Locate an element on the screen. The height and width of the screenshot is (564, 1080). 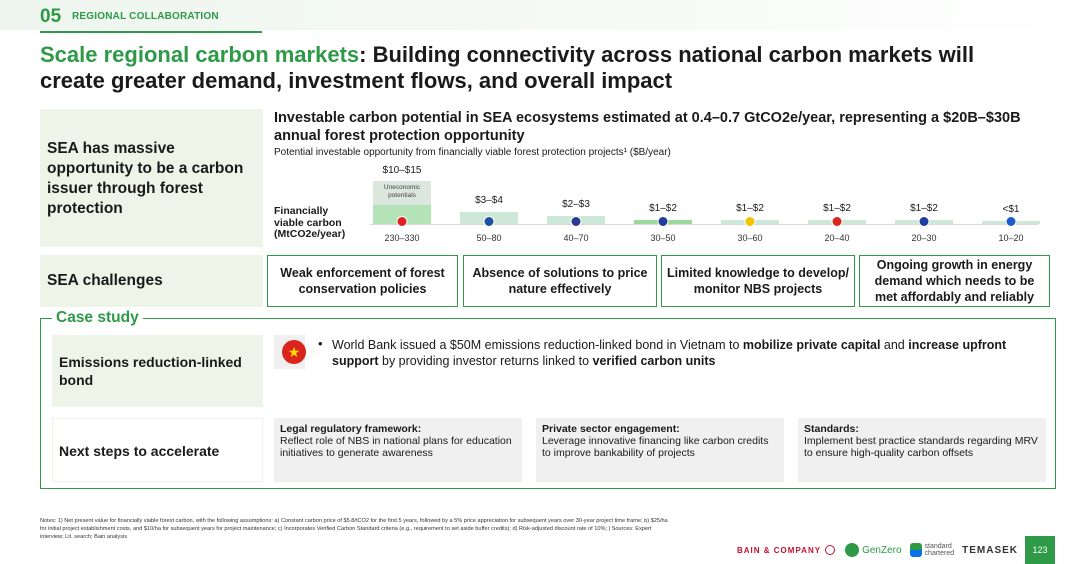
page-number: 123 is located at coordinates (1040, 550).